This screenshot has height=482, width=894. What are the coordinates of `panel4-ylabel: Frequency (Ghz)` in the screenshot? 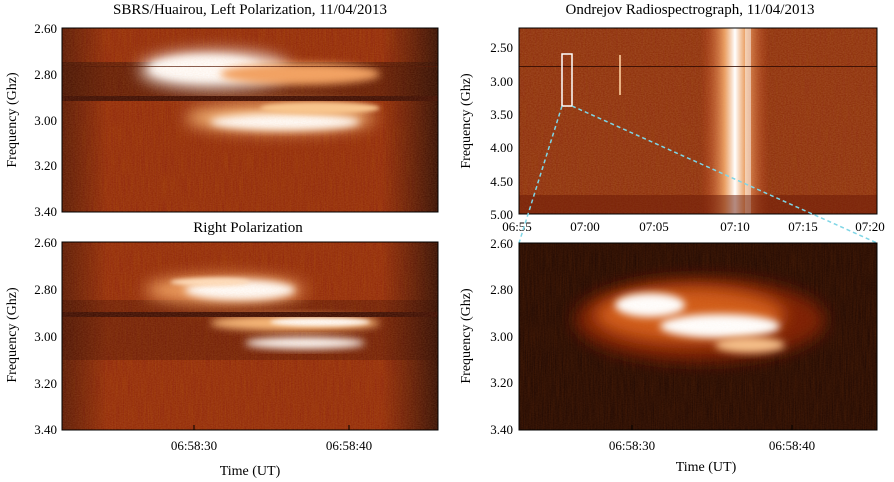 It's located at (466, 336).